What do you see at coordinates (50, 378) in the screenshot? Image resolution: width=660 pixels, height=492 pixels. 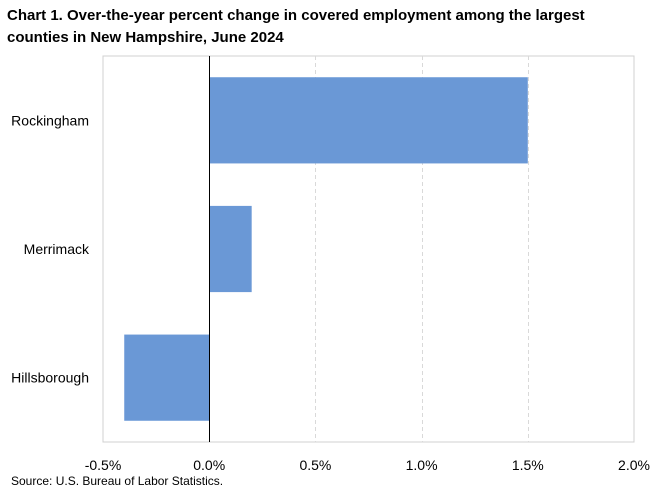 I see `category-label-hillsborough: Hillsborough` at bounding box center [50, 378].